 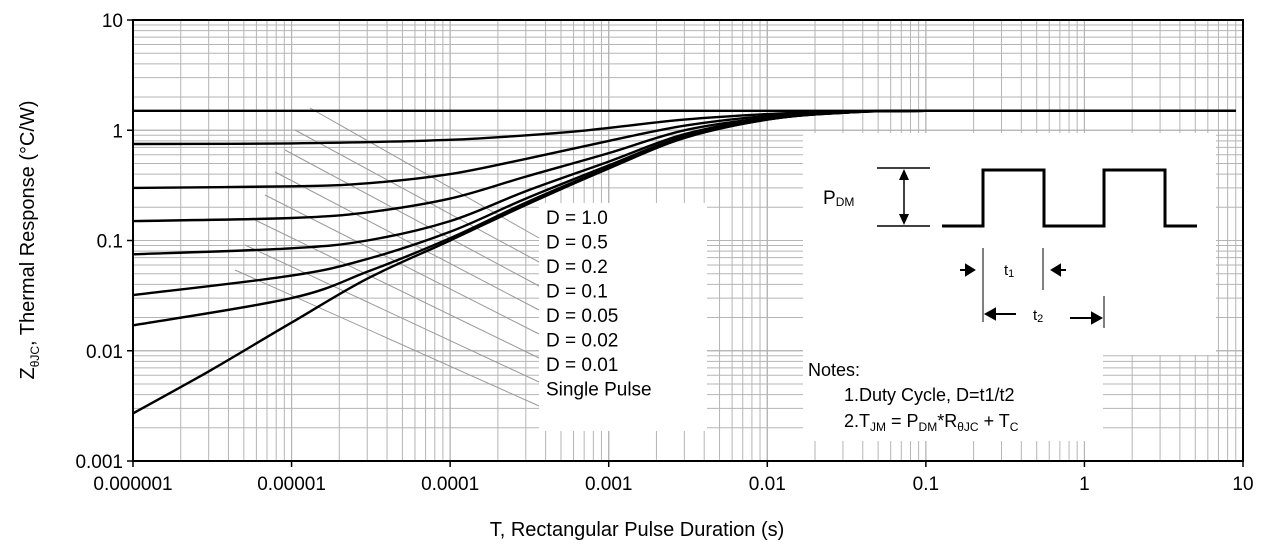 I want to click on notes-subscript: JM, so click(x=878, y=427).